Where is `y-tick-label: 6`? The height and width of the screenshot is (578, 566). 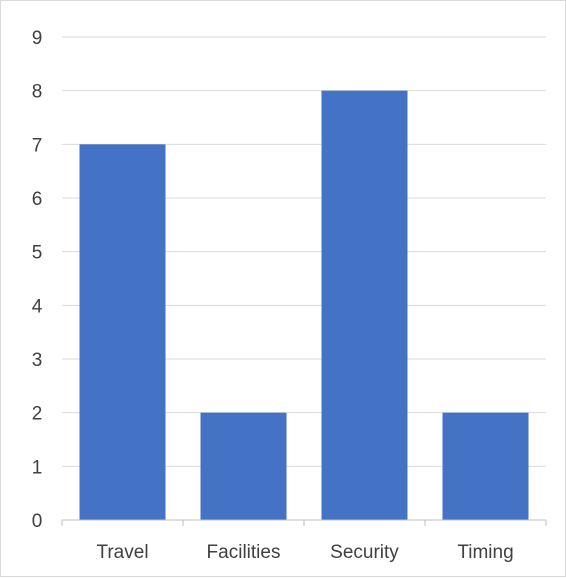
y-tick-label: 6 is located at coordinates (37, 199).